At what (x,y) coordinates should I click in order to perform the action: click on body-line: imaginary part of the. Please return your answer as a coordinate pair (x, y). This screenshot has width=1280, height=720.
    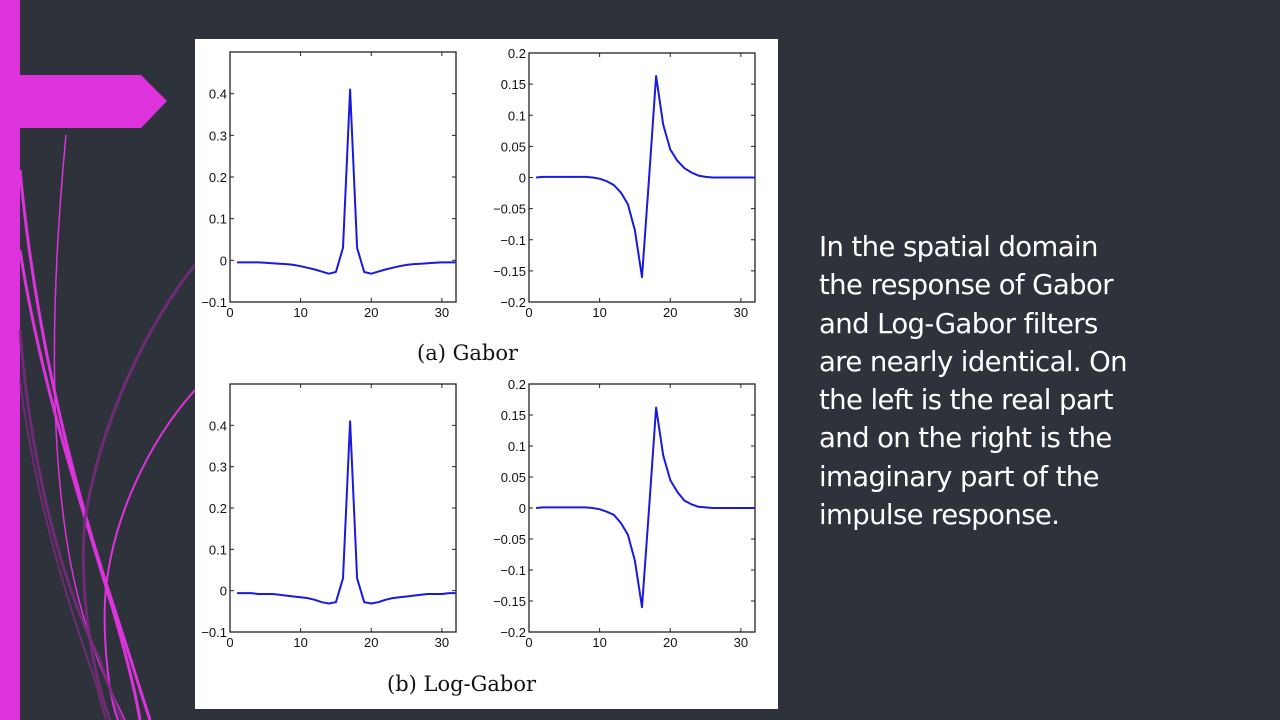
    Looking at the image, I should click on (959, 476).